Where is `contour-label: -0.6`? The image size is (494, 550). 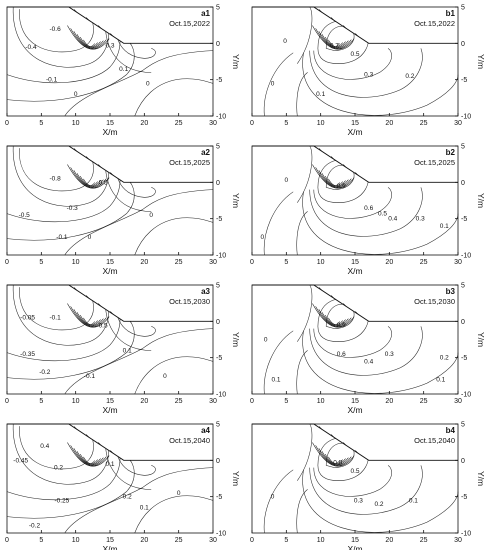 contour-label: -0.6 is located at coordinates (55, 29).